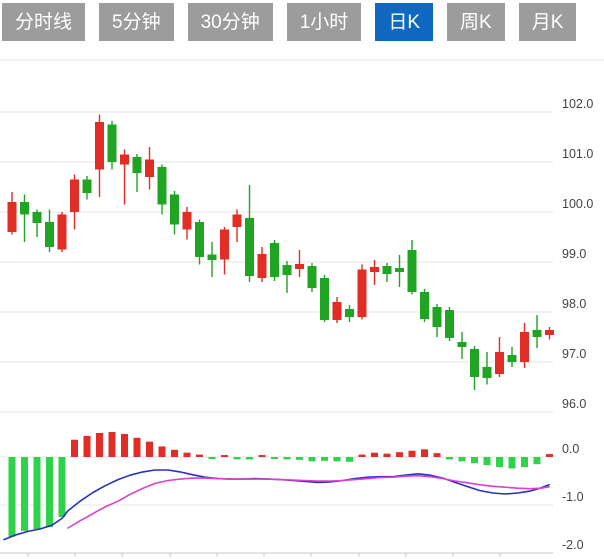 Image resolution: width=604 pixels, height=559 pixels. Describe the element at coordinates (308, 501) in the screenshot. I see `dea-line` at that location.